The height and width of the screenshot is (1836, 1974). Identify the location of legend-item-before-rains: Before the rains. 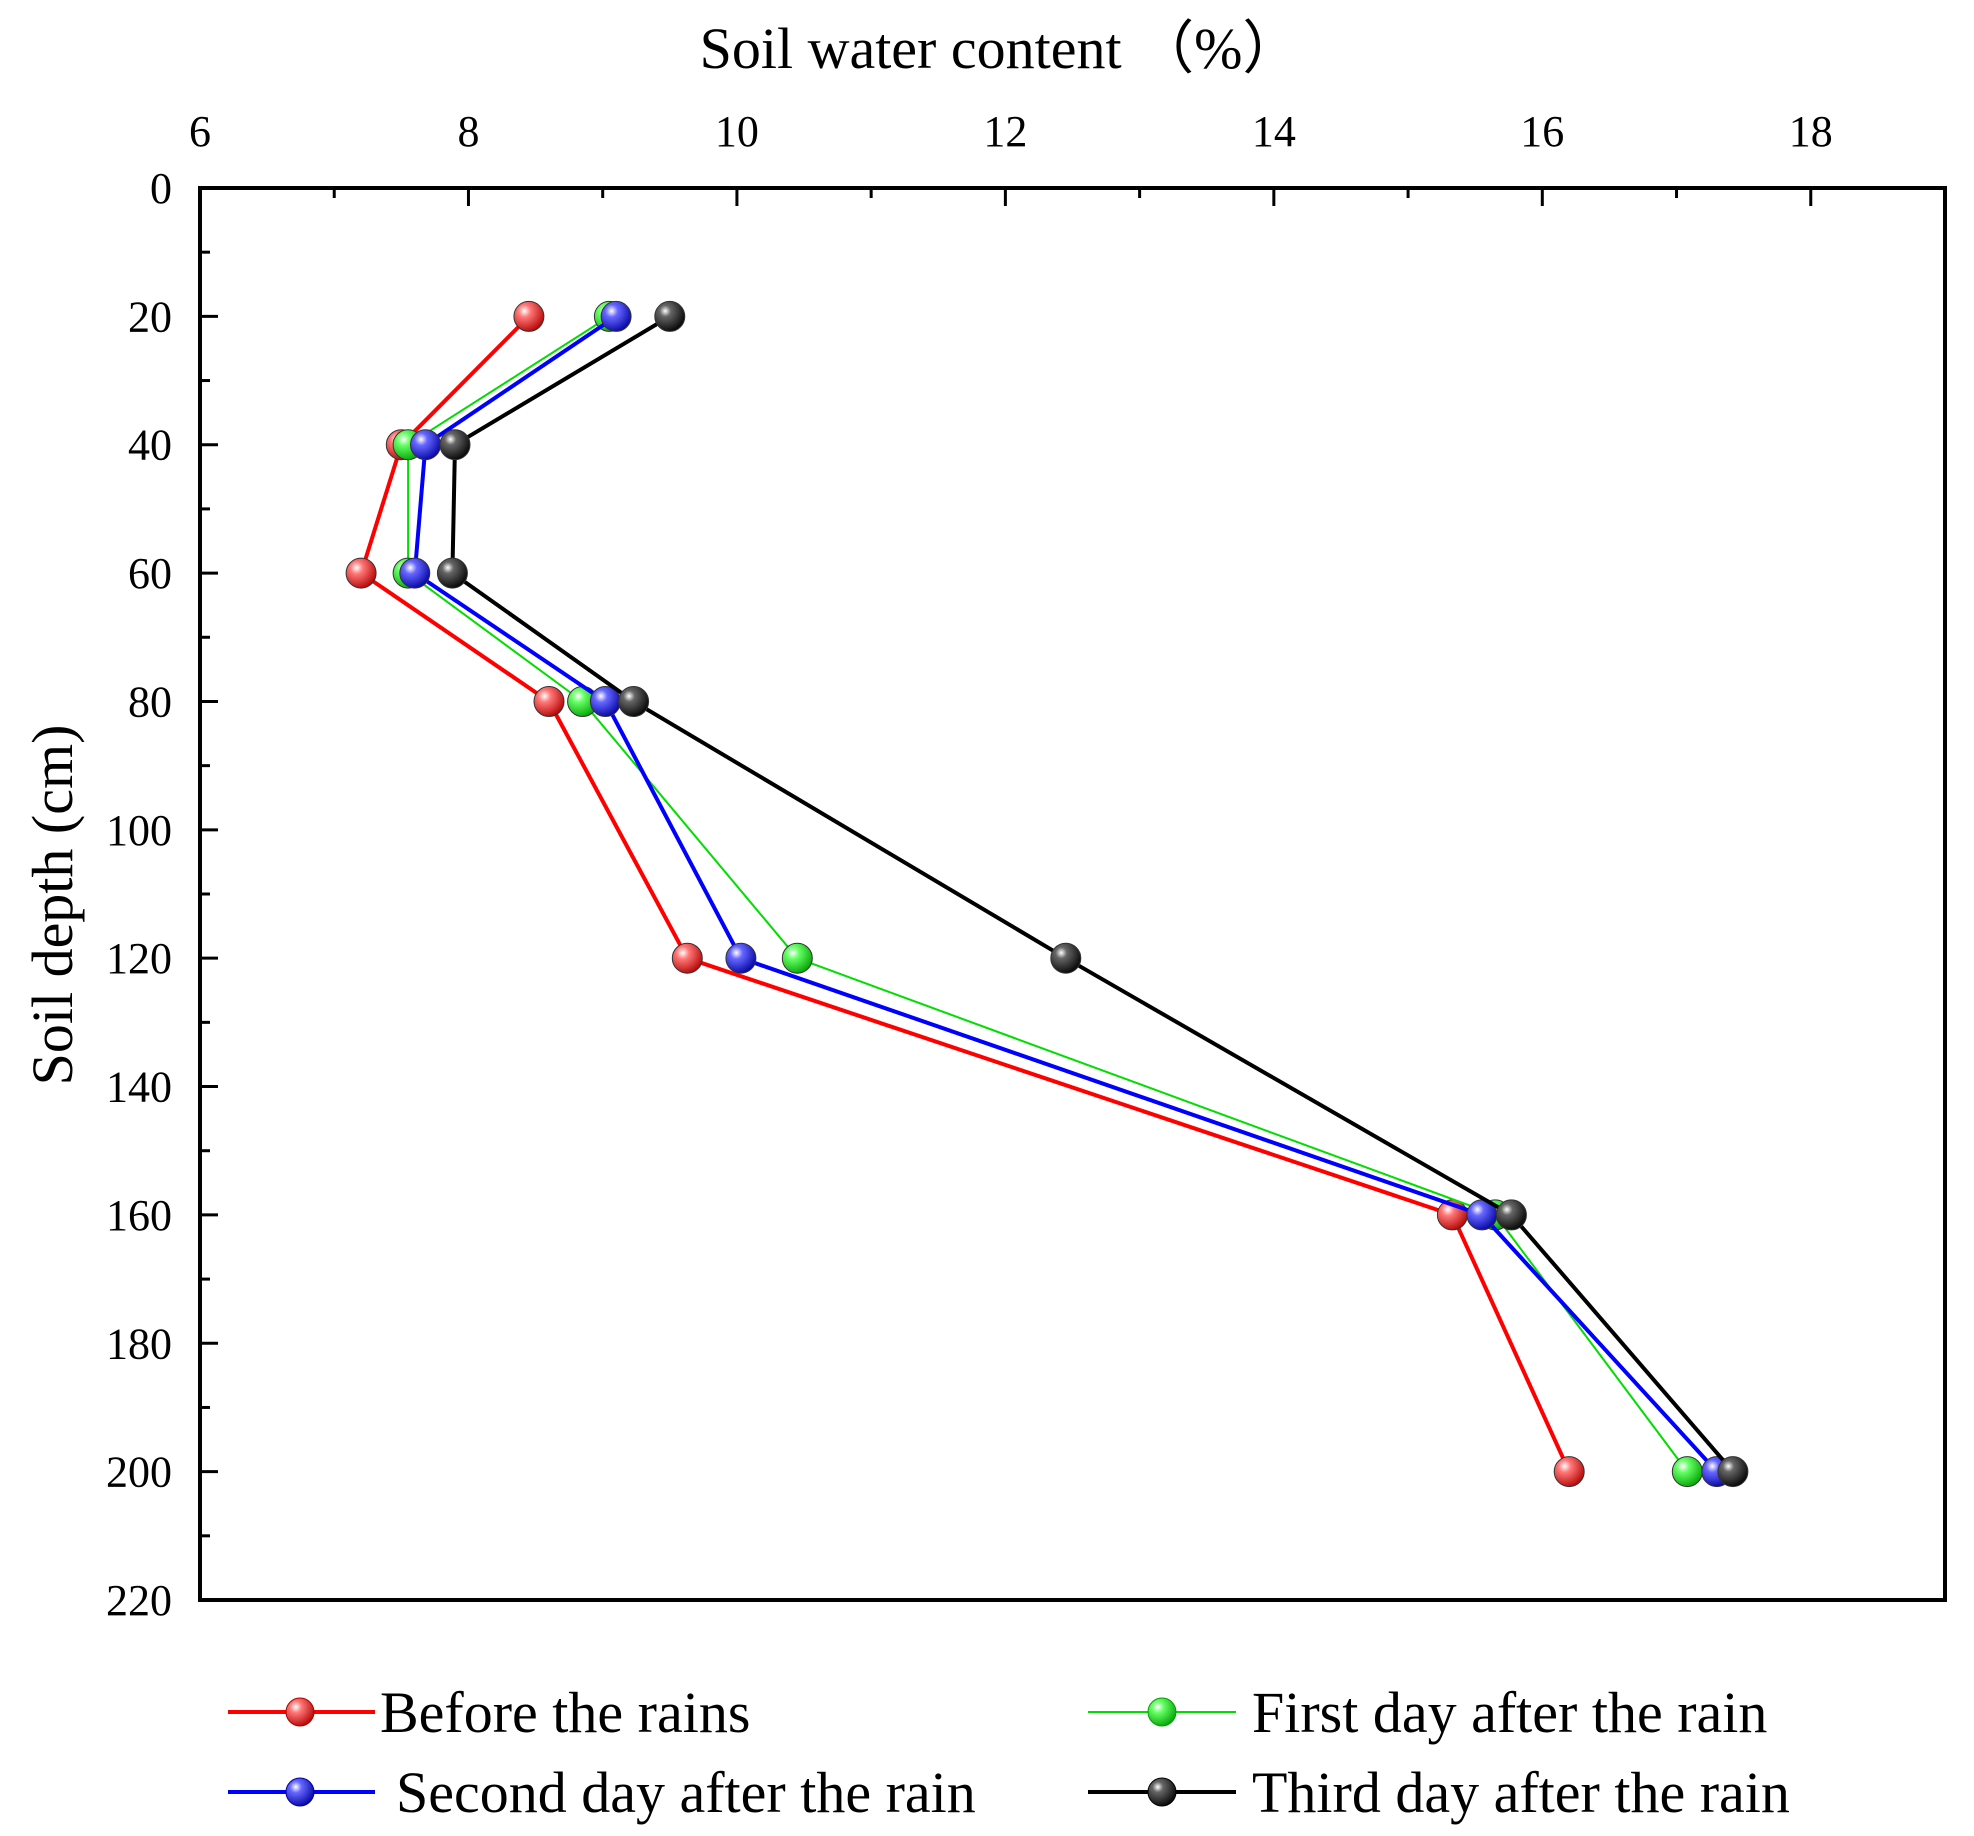
(489, 1712).